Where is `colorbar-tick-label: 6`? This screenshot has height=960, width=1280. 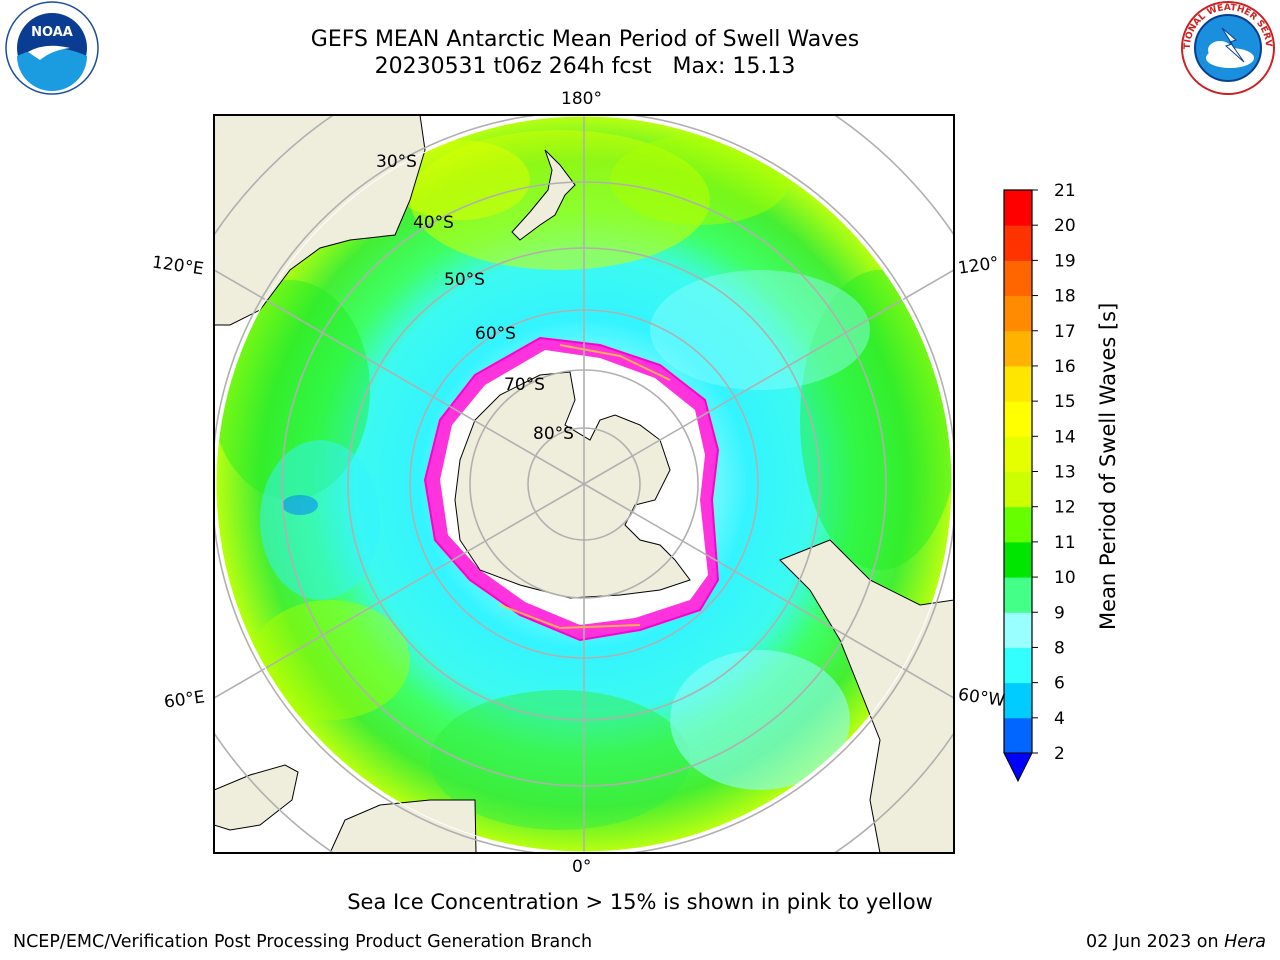 colorbar-tick-label: 6 is located at coordinates (1059, 684).